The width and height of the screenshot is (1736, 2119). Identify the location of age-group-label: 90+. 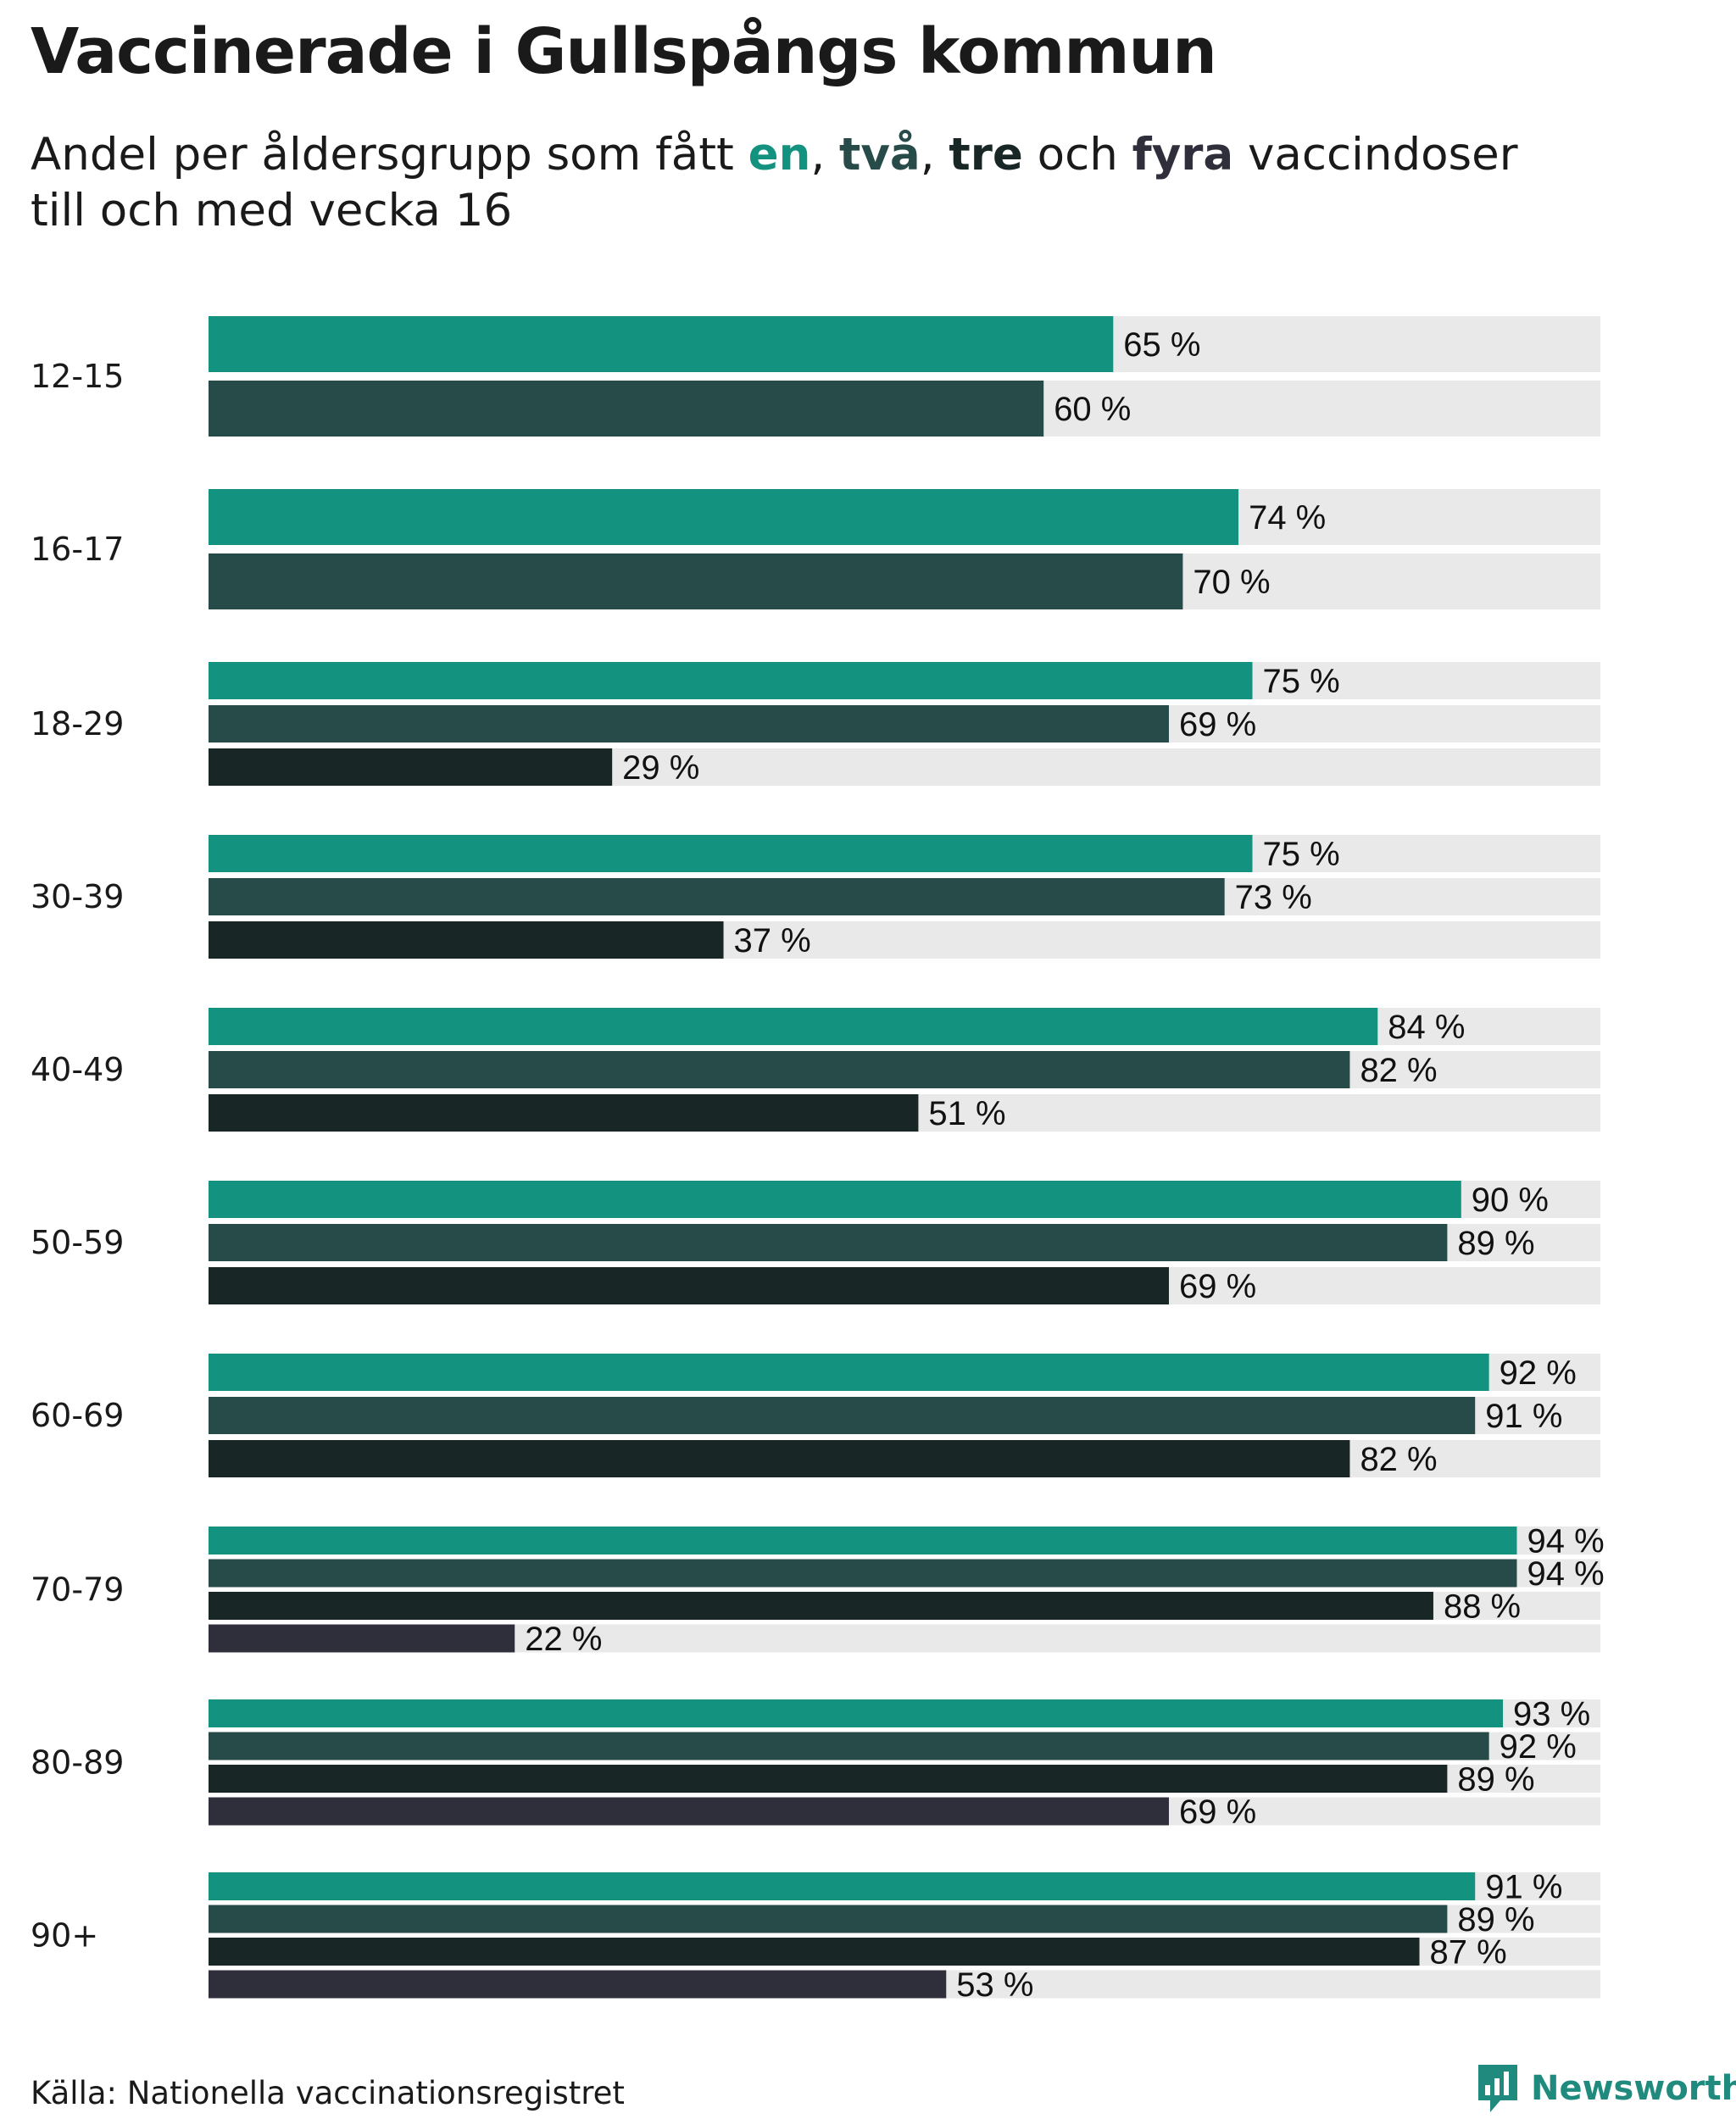
(64, 1935).